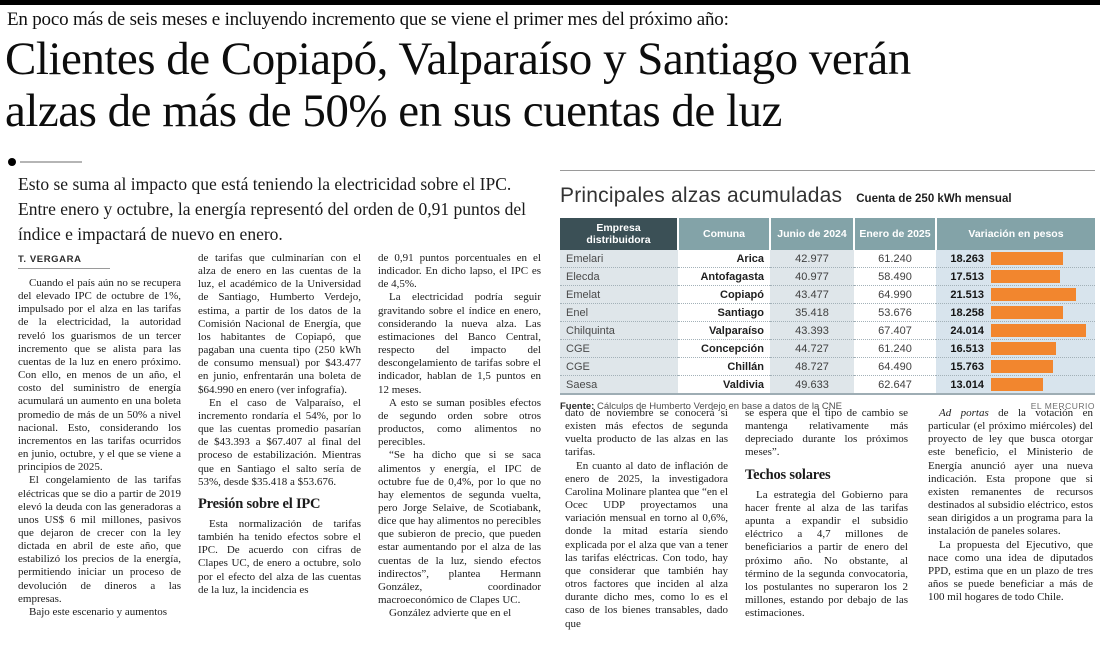  What do you see at coordinates (450, 613) in the screenshot?
I see `paragraph: González advierte que en el` at bounding box center [450, 613].